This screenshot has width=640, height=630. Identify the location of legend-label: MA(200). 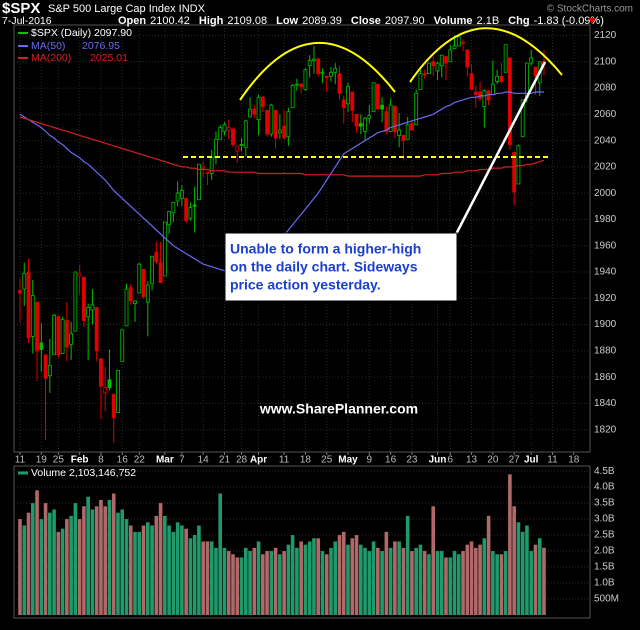
(51, 58).